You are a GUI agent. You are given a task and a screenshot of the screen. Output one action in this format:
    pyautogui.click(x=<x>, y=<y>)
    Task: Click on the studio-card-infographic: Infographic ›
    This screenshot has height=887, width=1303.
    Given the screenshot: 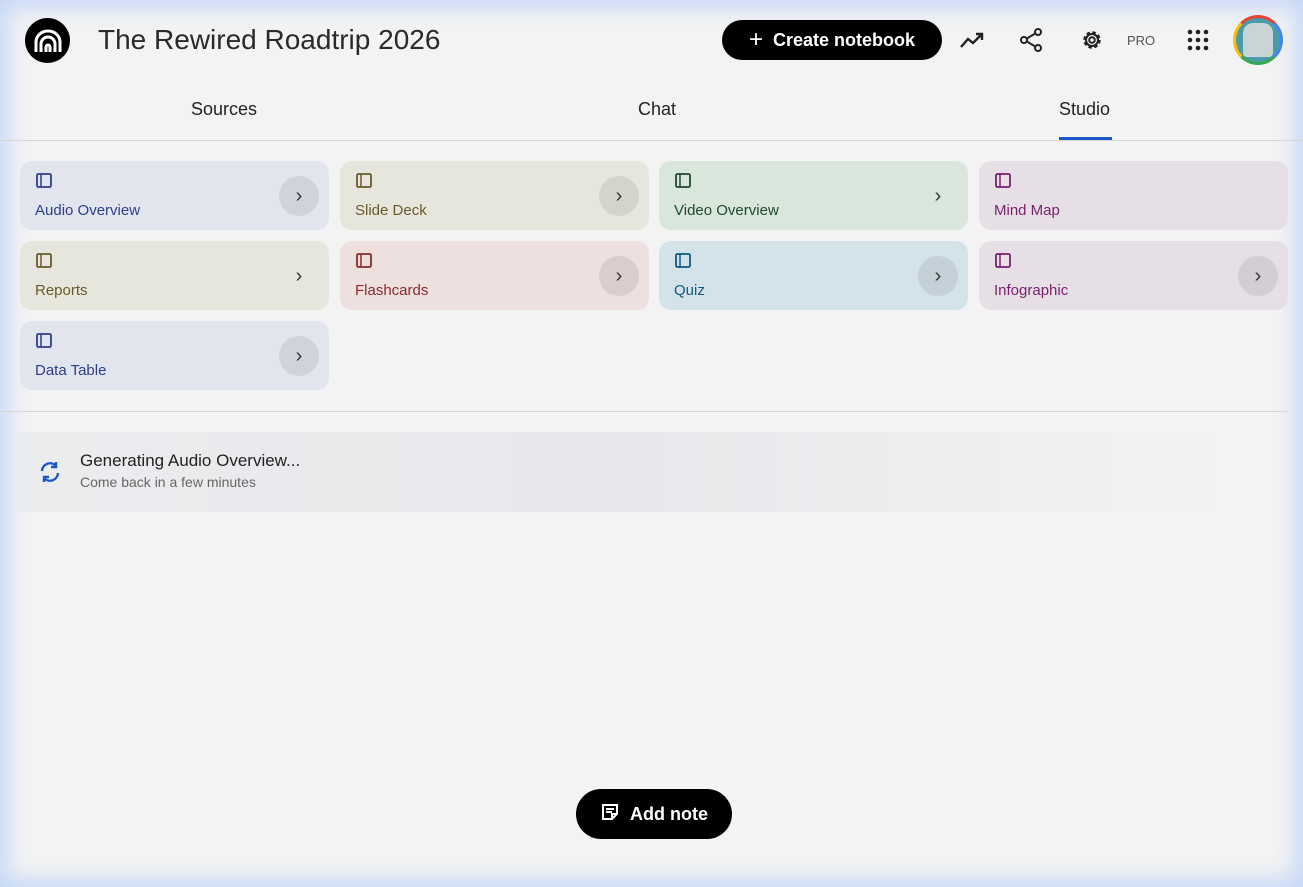 What is the action you would take?
    pyautogui.click(x=1133, y=275)
    